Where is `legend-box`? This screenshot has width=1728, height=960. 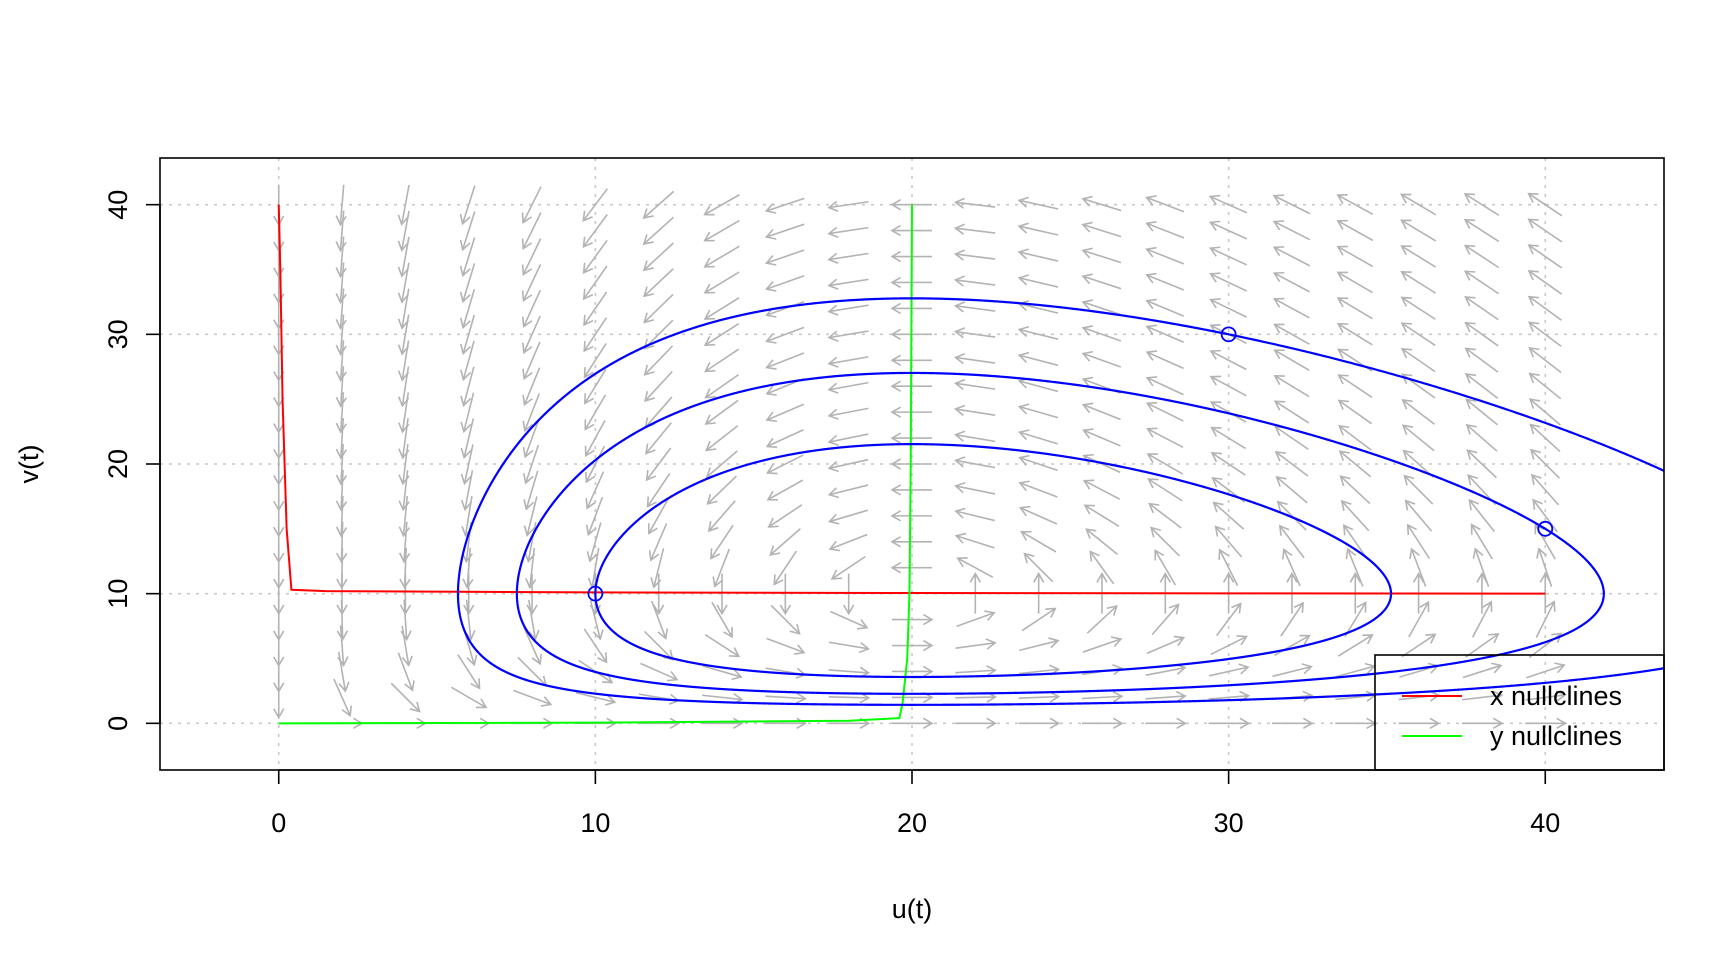
legend-box is located at coordinates (1519, 712).